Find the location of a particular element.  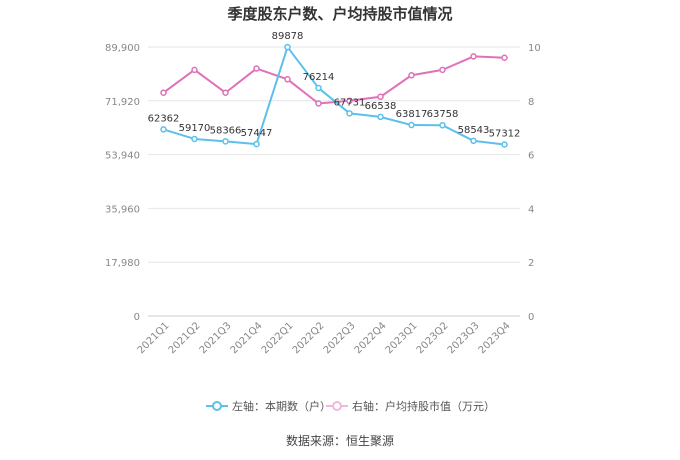

data-label: 66538 is located at coordinates (381, 106).